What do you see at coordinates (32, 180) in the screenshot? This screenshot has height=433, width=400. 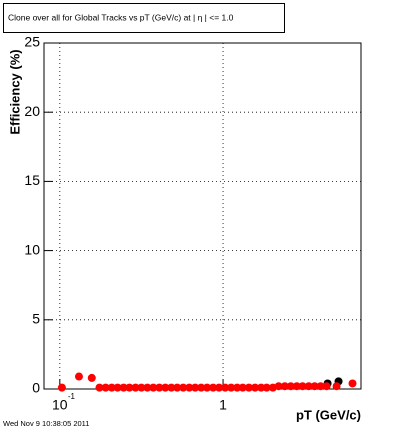 I see `y-tick-label: 15` at bounding box center [32, 180].